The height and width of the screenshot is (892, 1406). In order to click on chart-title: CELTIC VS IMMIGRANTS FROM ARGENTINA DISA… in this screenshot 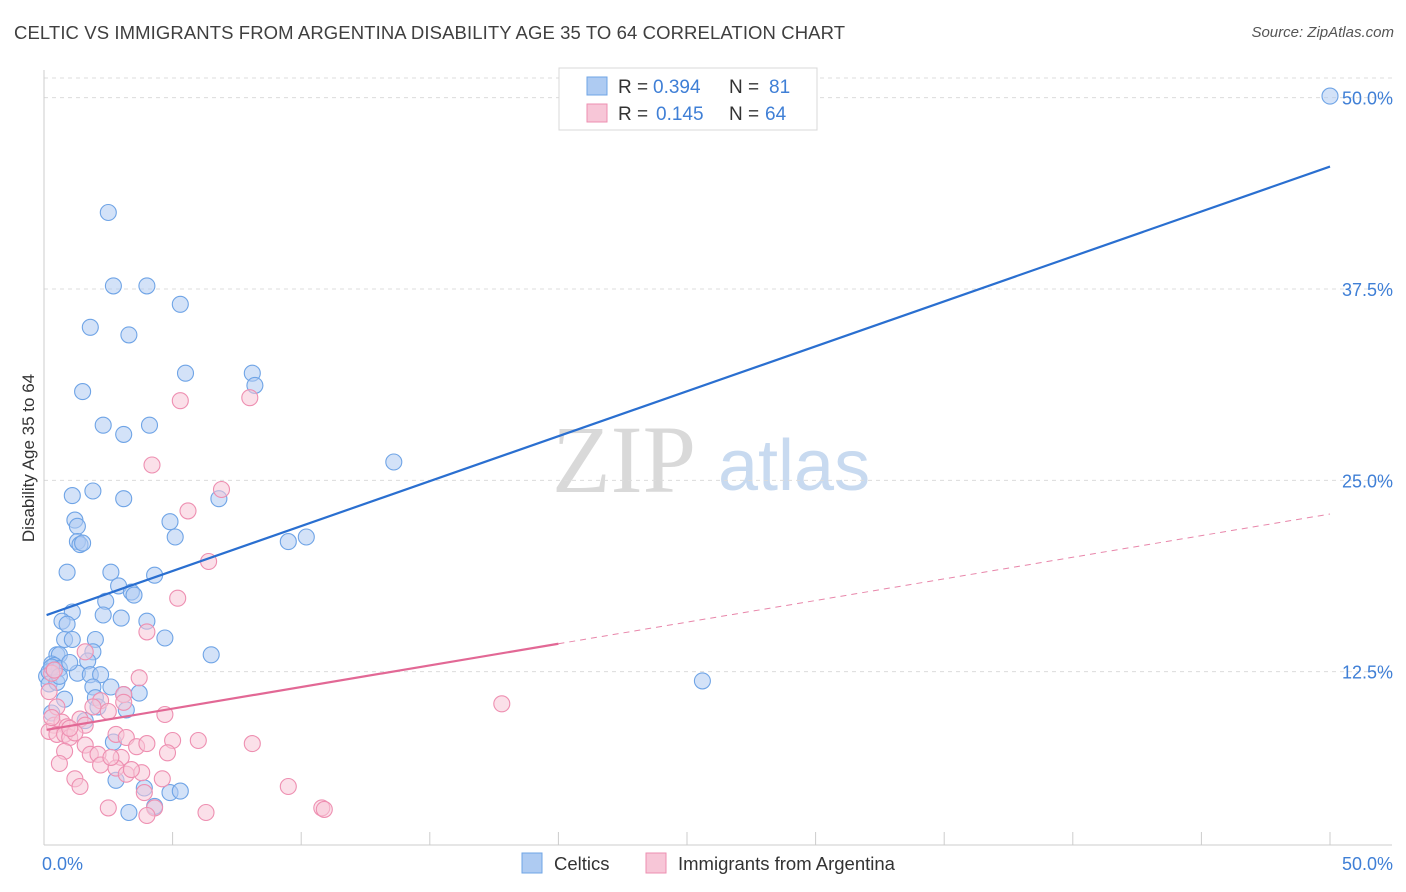, I will do `click(430, 32)`.